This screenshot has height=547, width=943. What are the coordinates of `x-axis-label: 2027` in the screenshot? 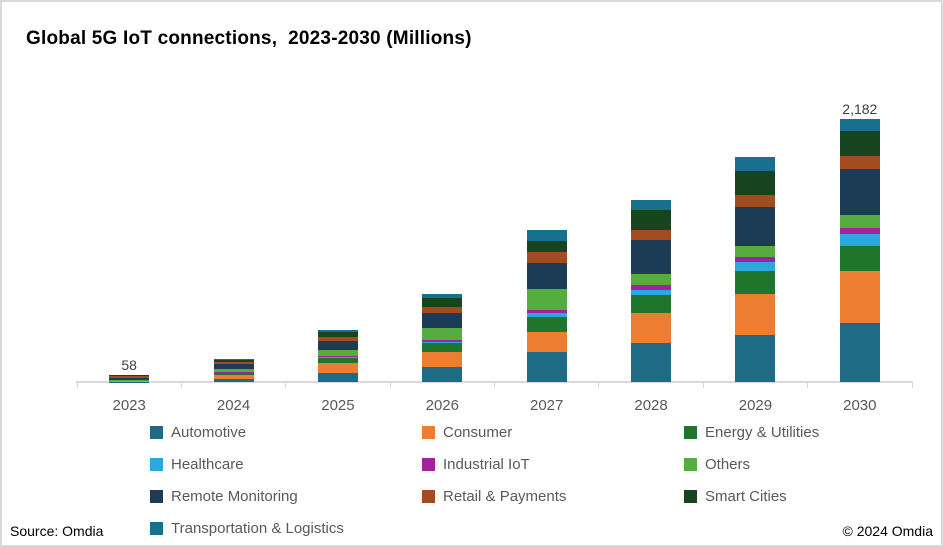 It's located at (547, 405).